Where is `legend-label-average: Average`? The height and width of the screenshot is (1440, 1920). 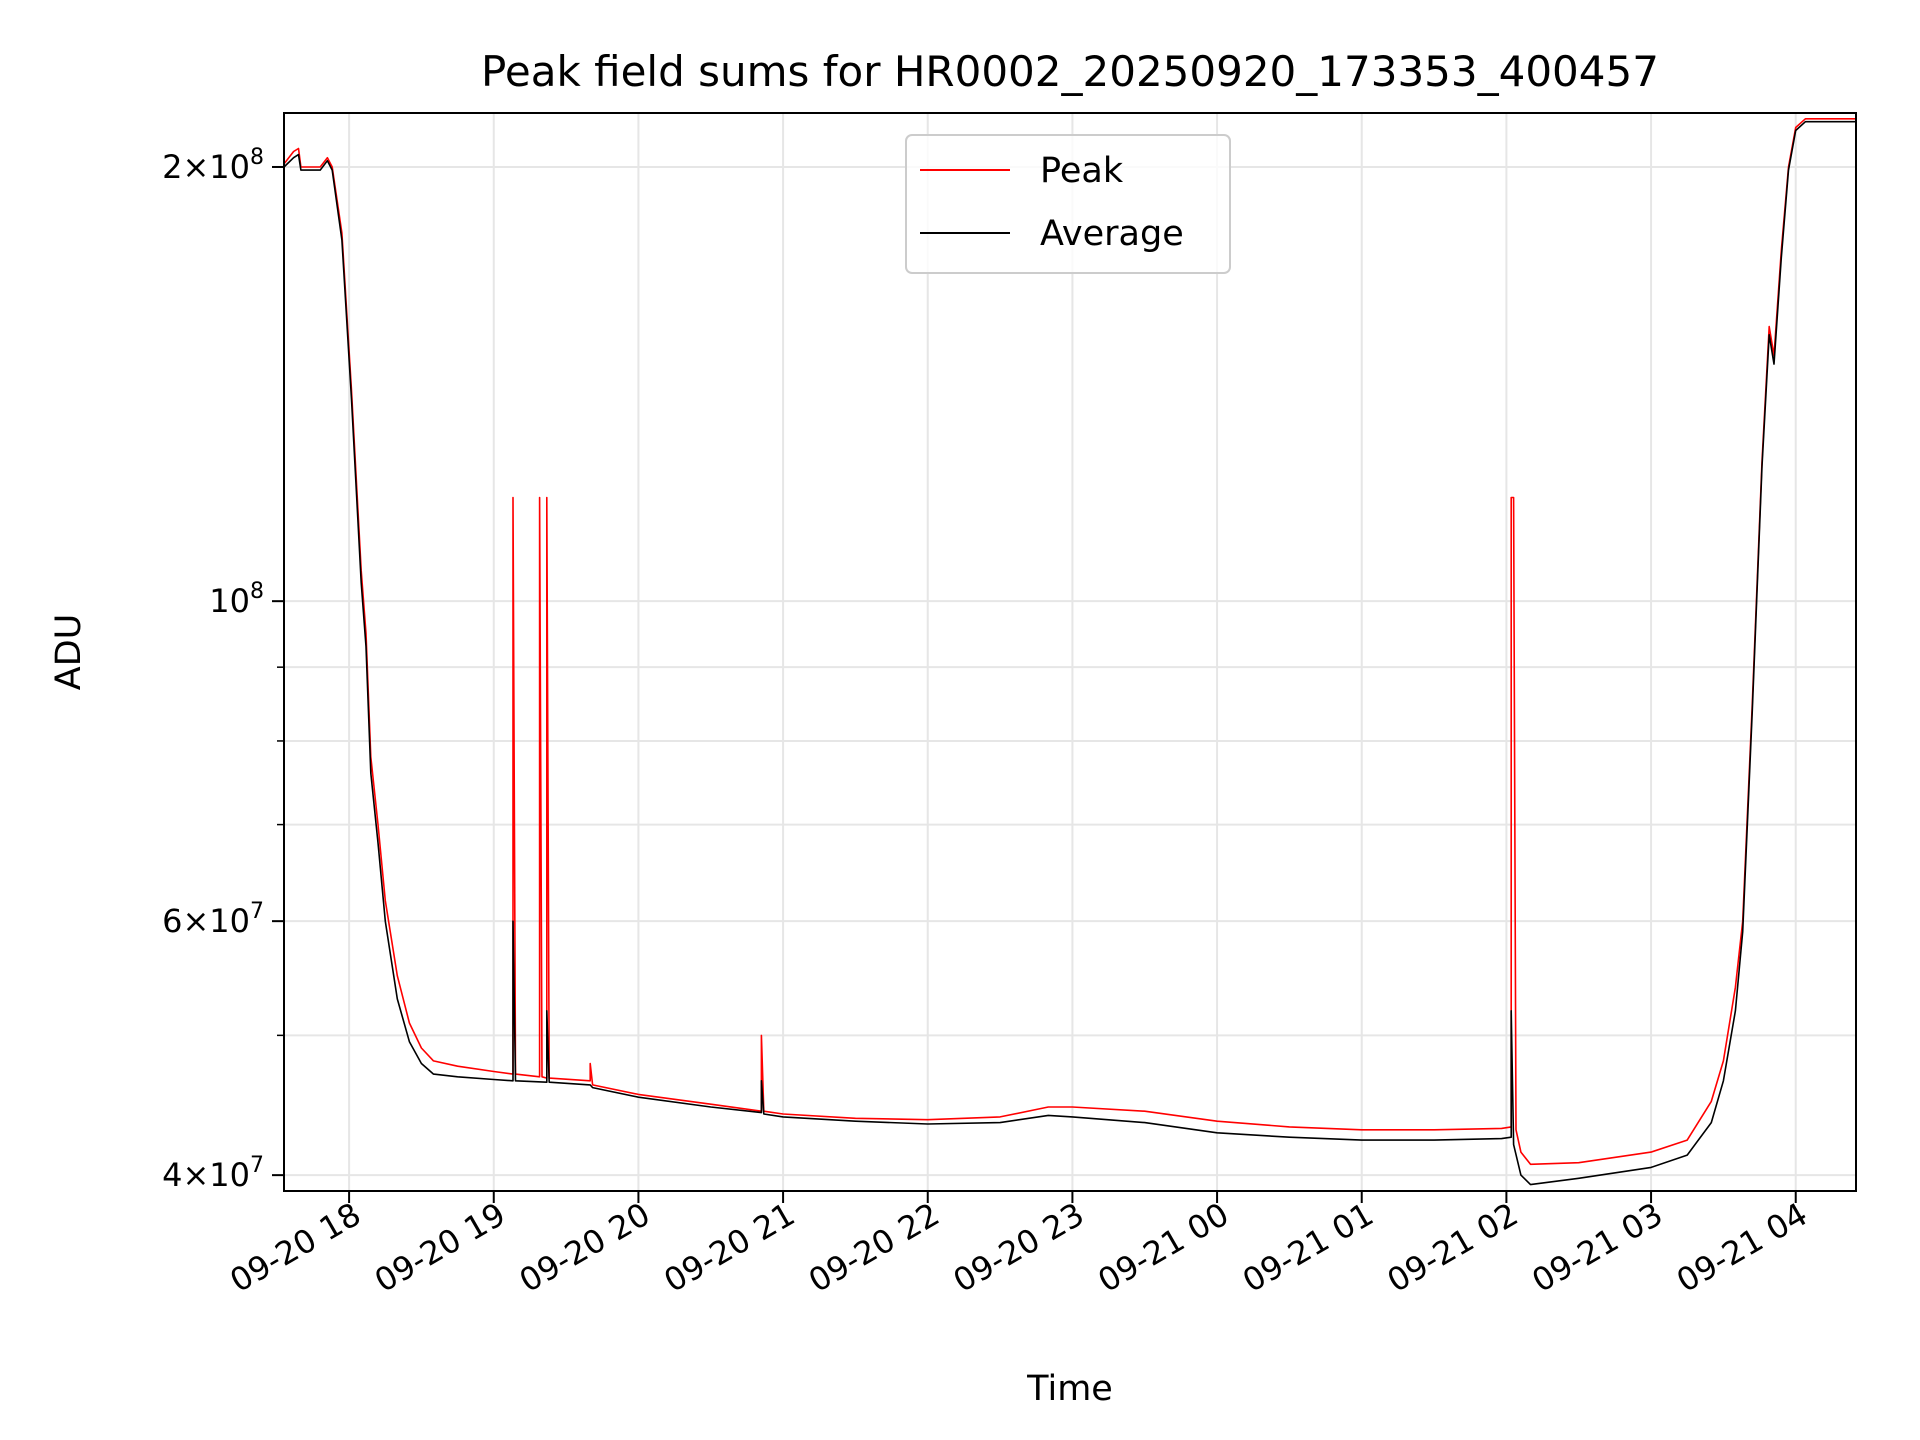
legend-label-average: Average is located at coordinates (1112, 234).